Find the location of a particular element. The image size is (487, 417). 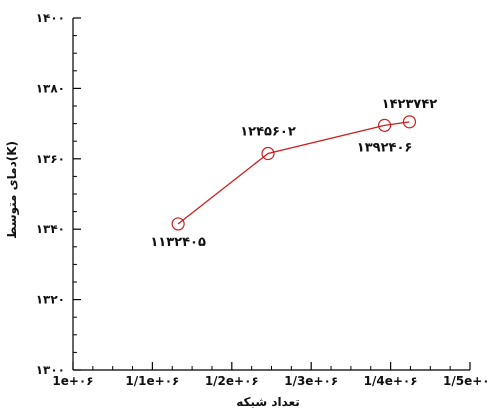

y-tick-label: ۱۳۶۰ is located at coordinates (50, 159).